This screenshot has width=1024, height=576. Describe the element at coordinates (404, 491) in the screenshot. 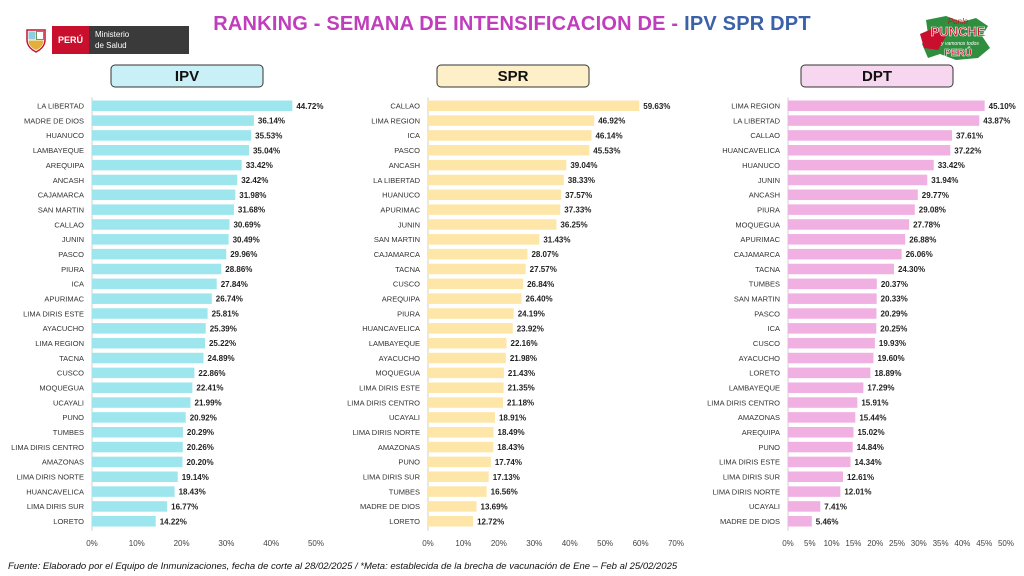

I see `spr-category-label: TUMBES` at that location.